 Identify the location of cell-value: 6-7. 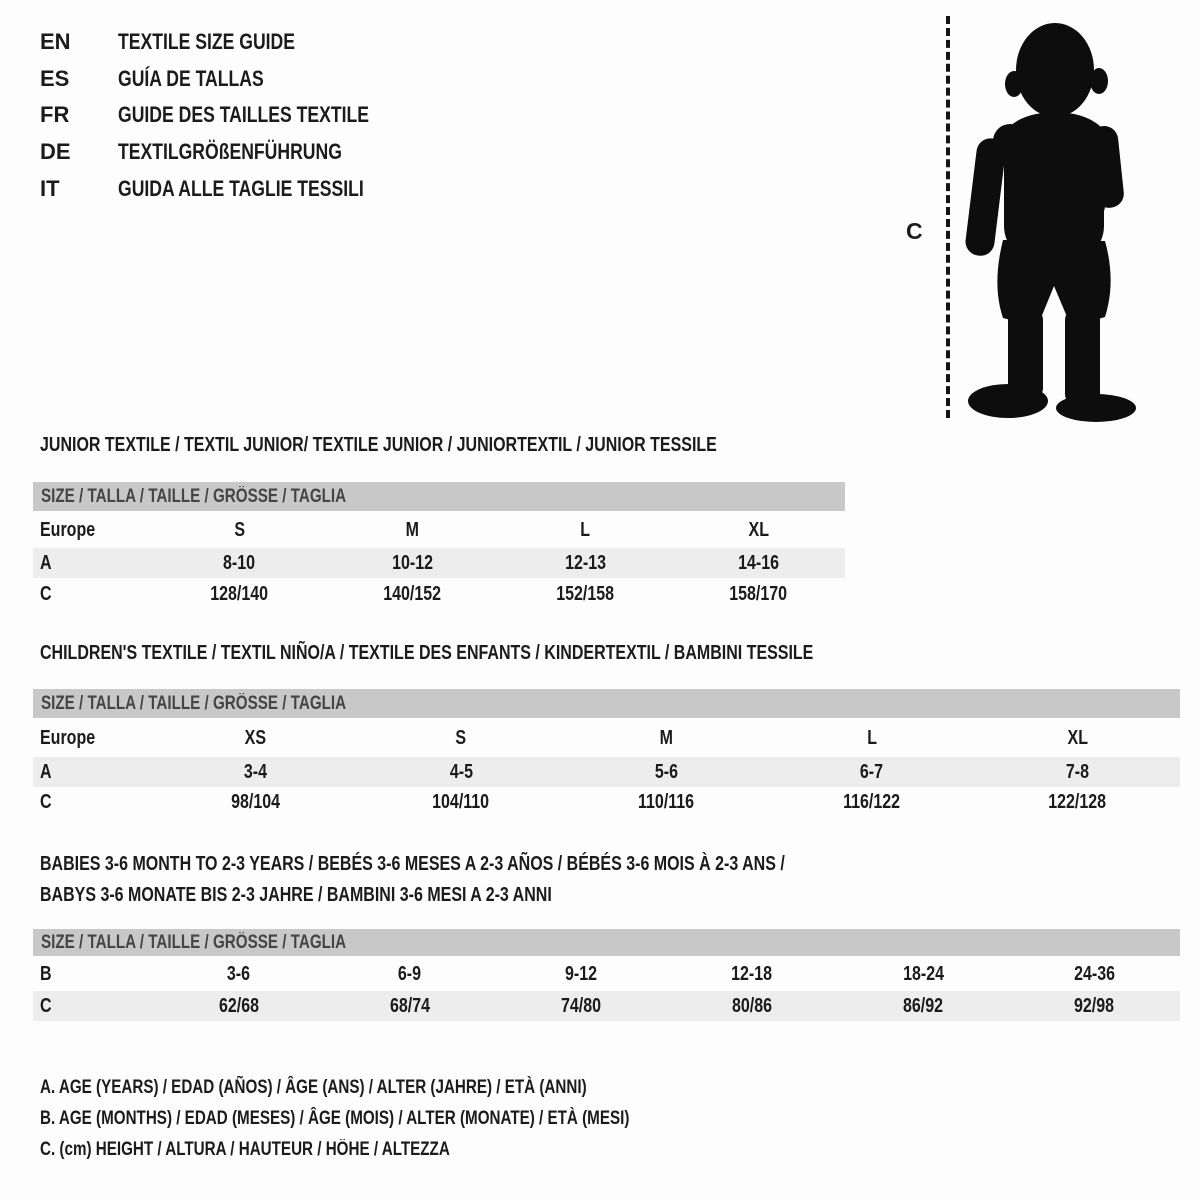
(871, 772).